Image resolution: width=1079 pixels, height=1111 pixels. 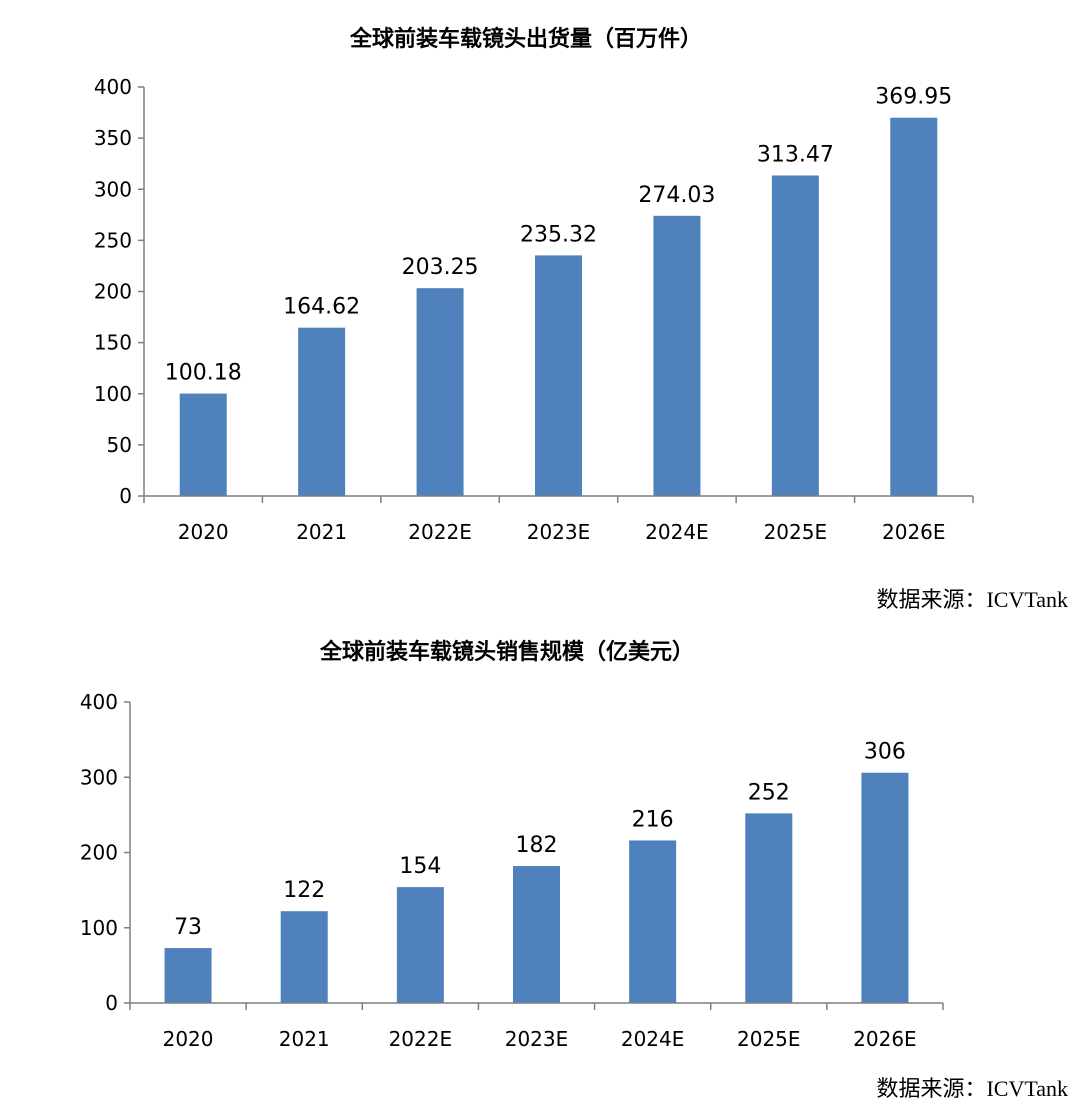 What do you see at coordinates (321, 307) in the screenshot?
I see `chart1-data-label: 164.62` at bounding box center [321, 307].